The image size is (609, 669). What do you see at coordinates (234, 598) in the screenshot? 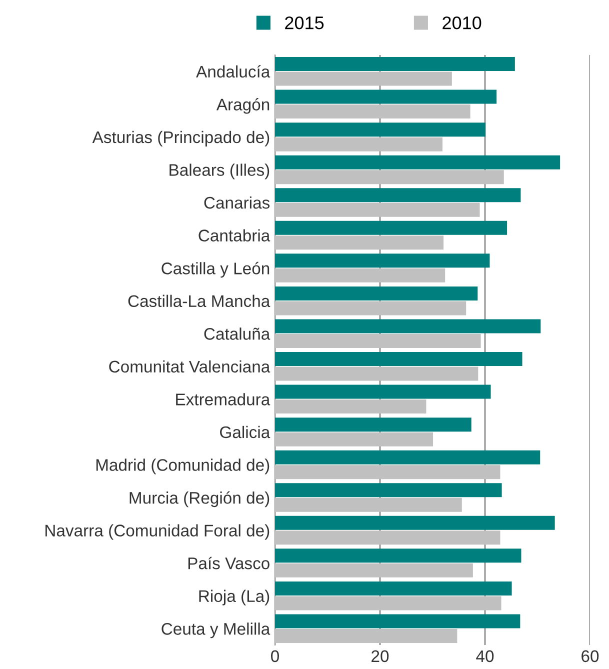
I see `y-tick-label: Rioja (La)` at bounding box center [234, 598].